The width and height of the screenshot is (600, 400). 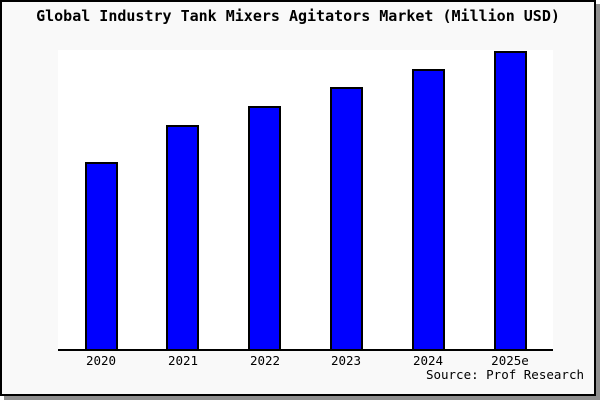 I want to click on x-tick-label-2021: 2021, so click(x=183, y=360).